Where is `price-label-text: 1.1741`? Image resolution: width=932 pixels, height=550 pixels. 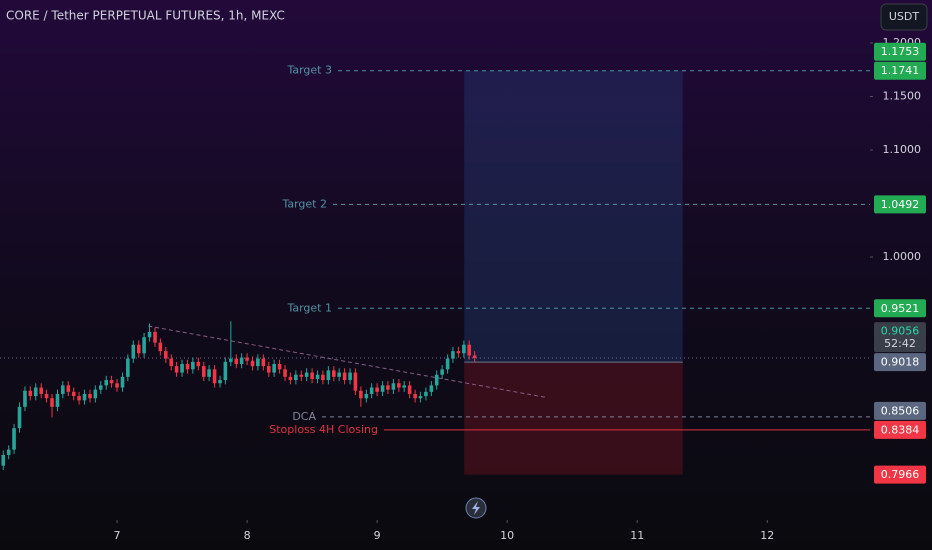
price-label-text: 1.1741 is located at coordinates (900, 70).